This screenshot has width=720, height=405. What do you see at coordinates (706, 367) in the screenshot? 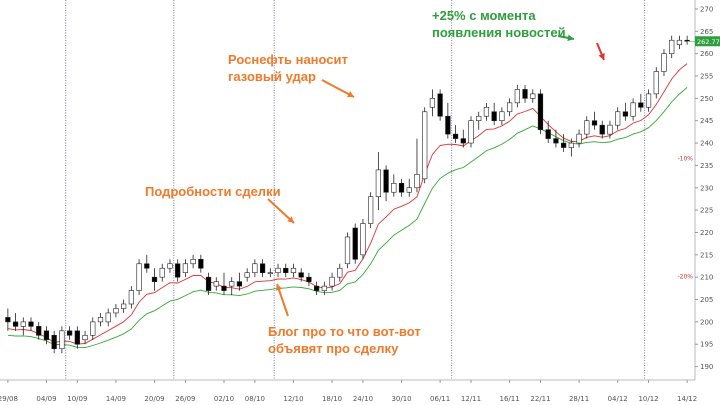
I see `y-tick-label: 190` at bounding box center [706, 367].